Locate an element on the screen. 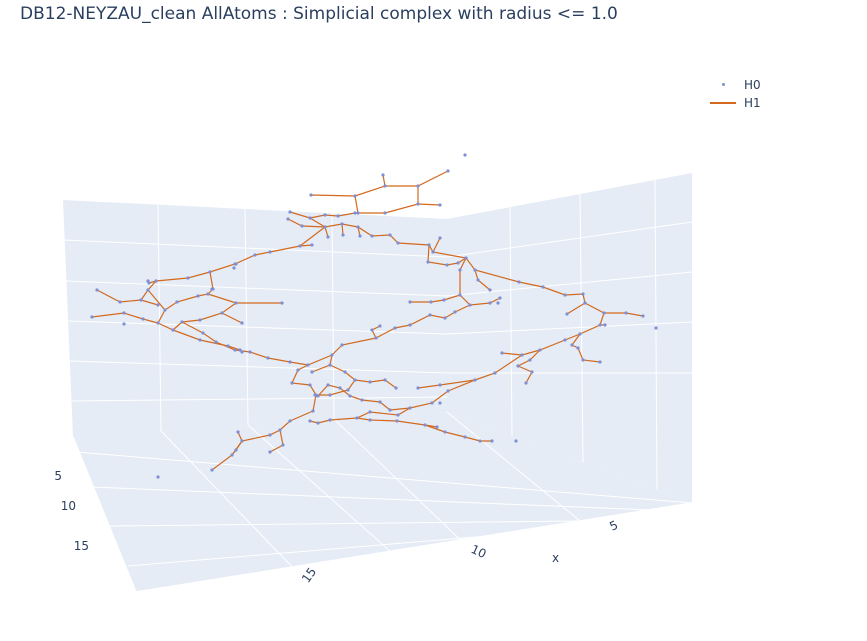 Image resolution: width=867 pixels, height=641 pixels. legend-label: H0 is located at coordinates (752, 85).